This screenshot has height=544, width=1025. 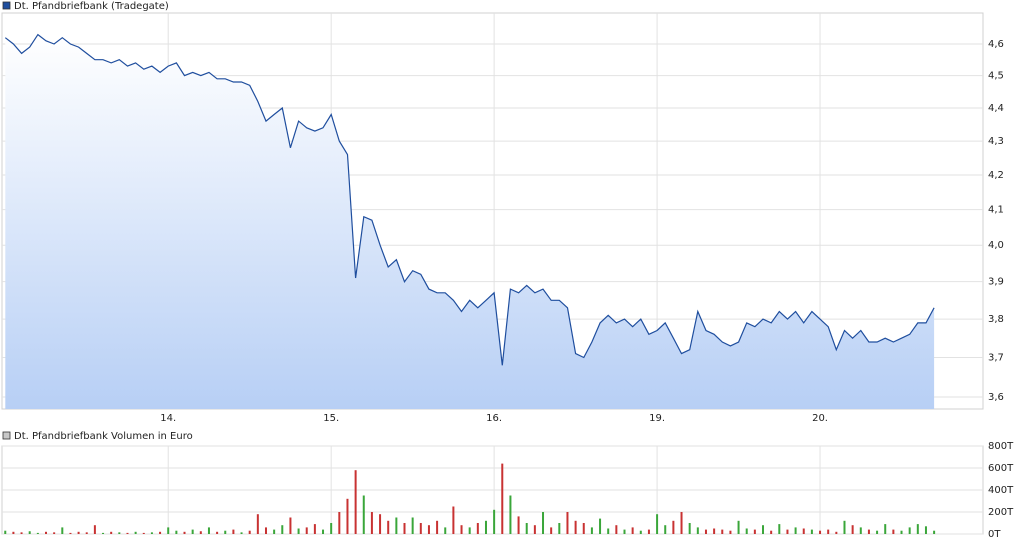 I want to click on legend-label: Dt. Pfandbriefbank Volumen in Euro, so click(x=103, y=436).